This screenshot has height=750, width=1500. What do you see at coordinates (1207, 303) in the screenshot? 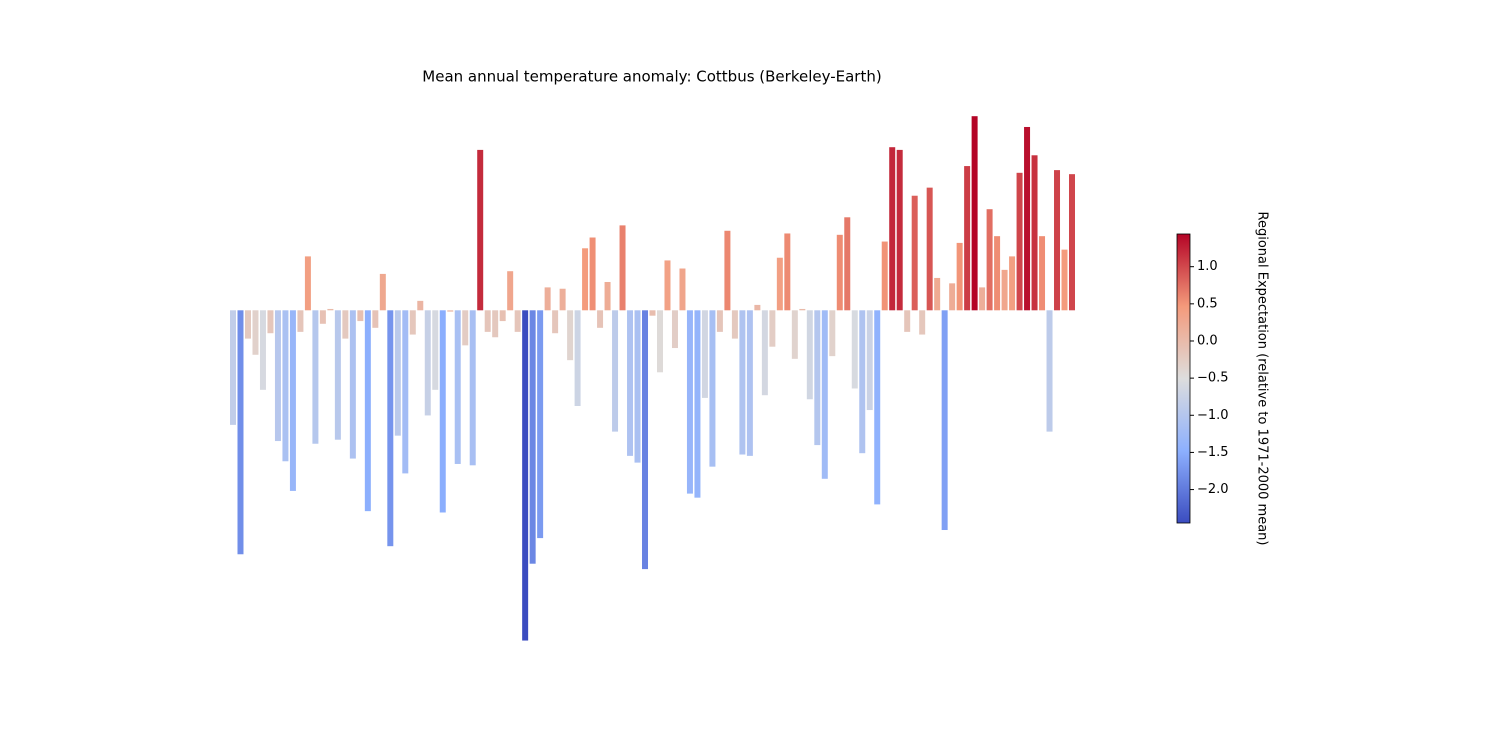
I see `colorbar-tick-label: 0.5` at bounding box center [1207, 303].